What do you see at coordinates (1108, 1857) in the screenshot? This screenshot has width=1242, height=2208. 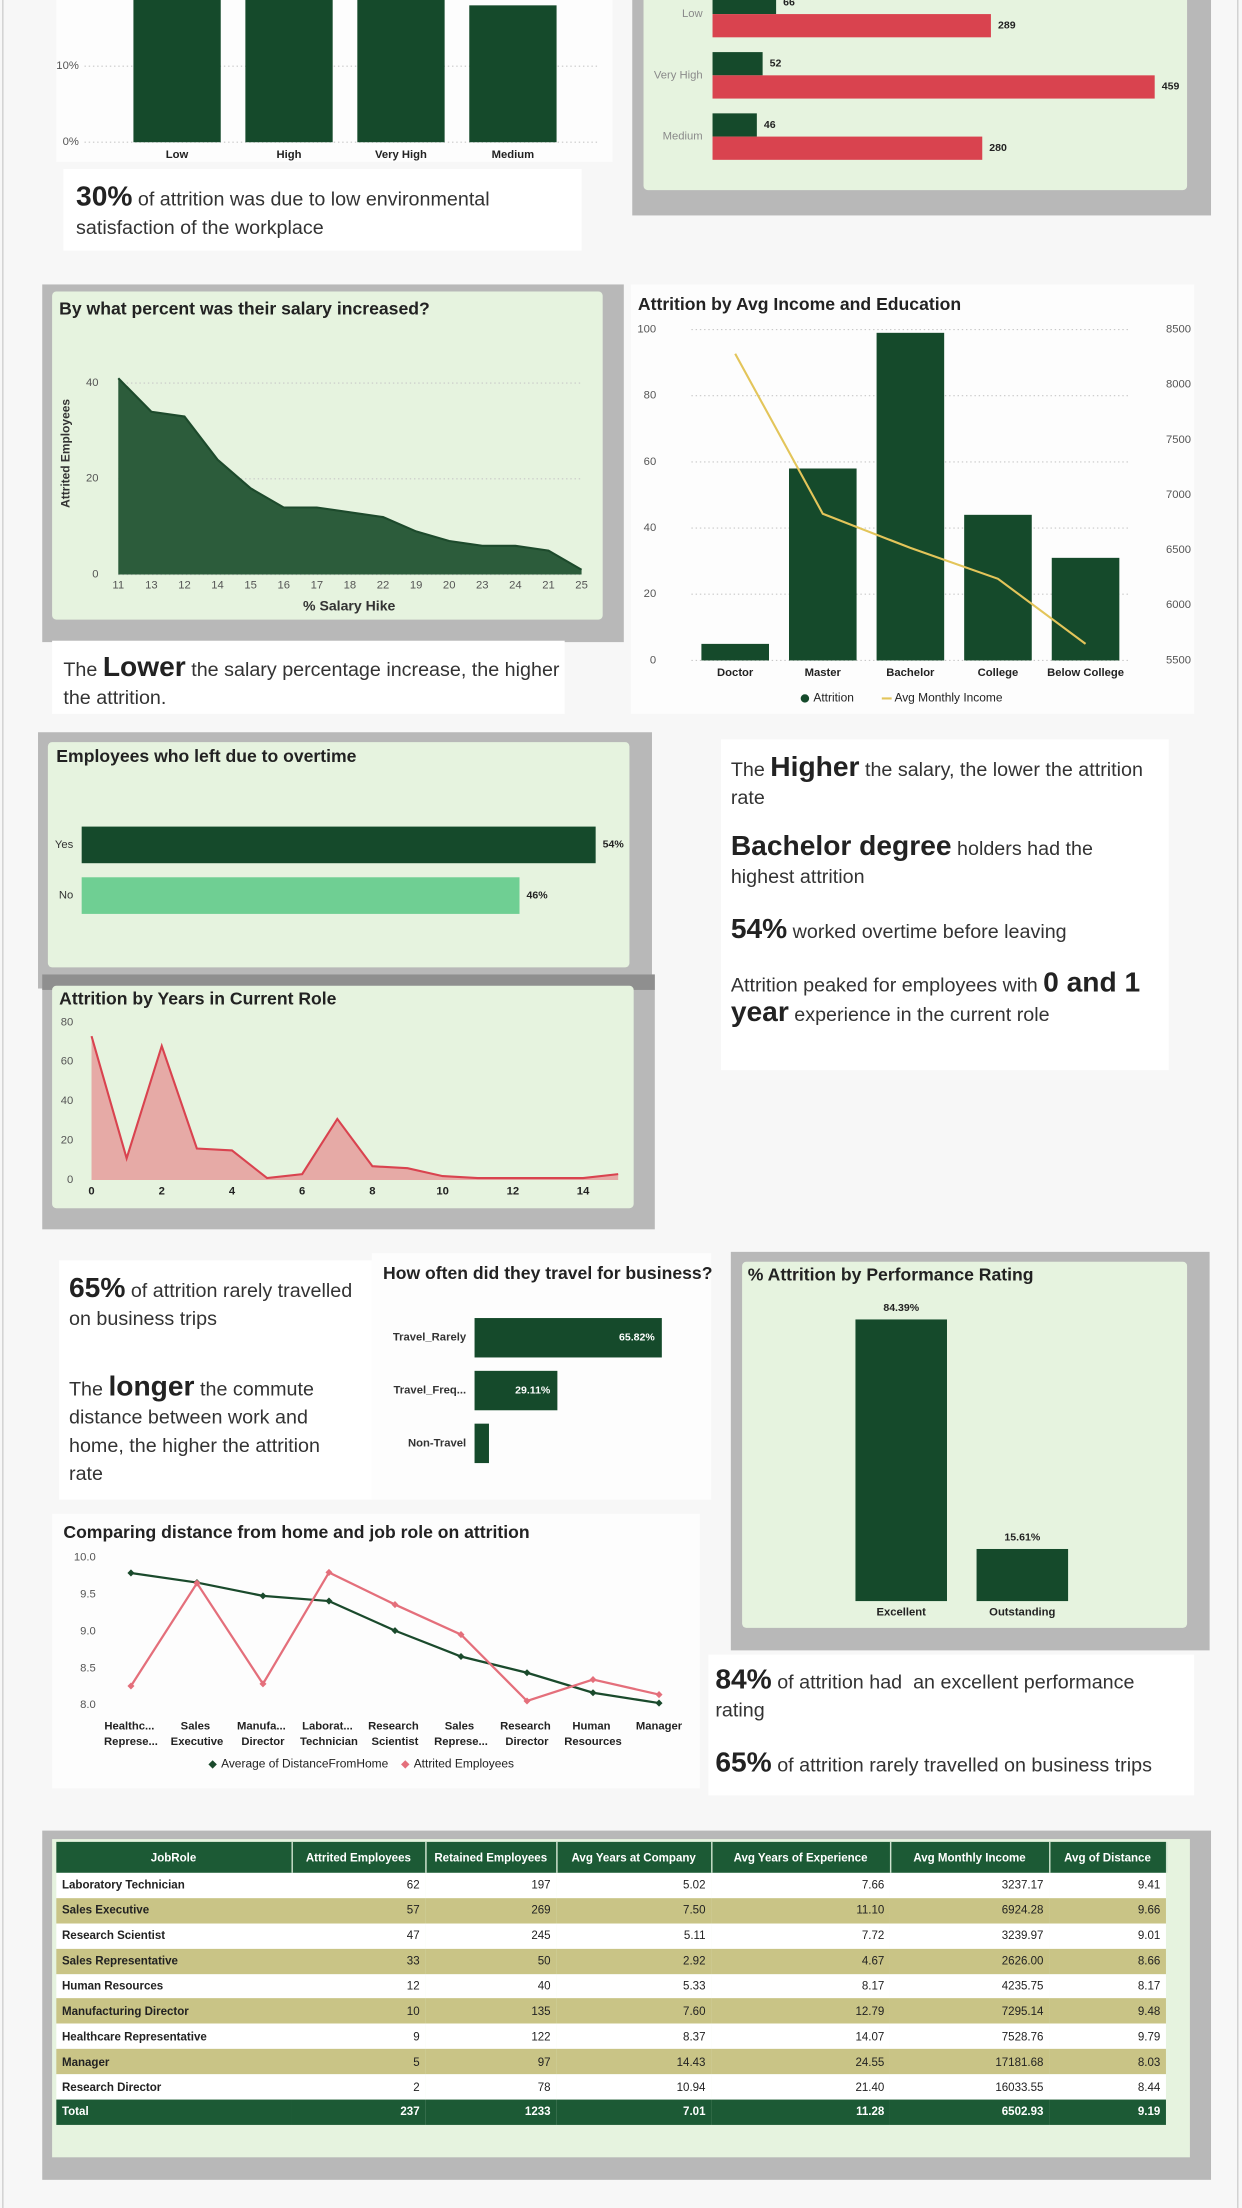 I see `column-header: Avg of Distance` at bounding box center [1108, 1857].